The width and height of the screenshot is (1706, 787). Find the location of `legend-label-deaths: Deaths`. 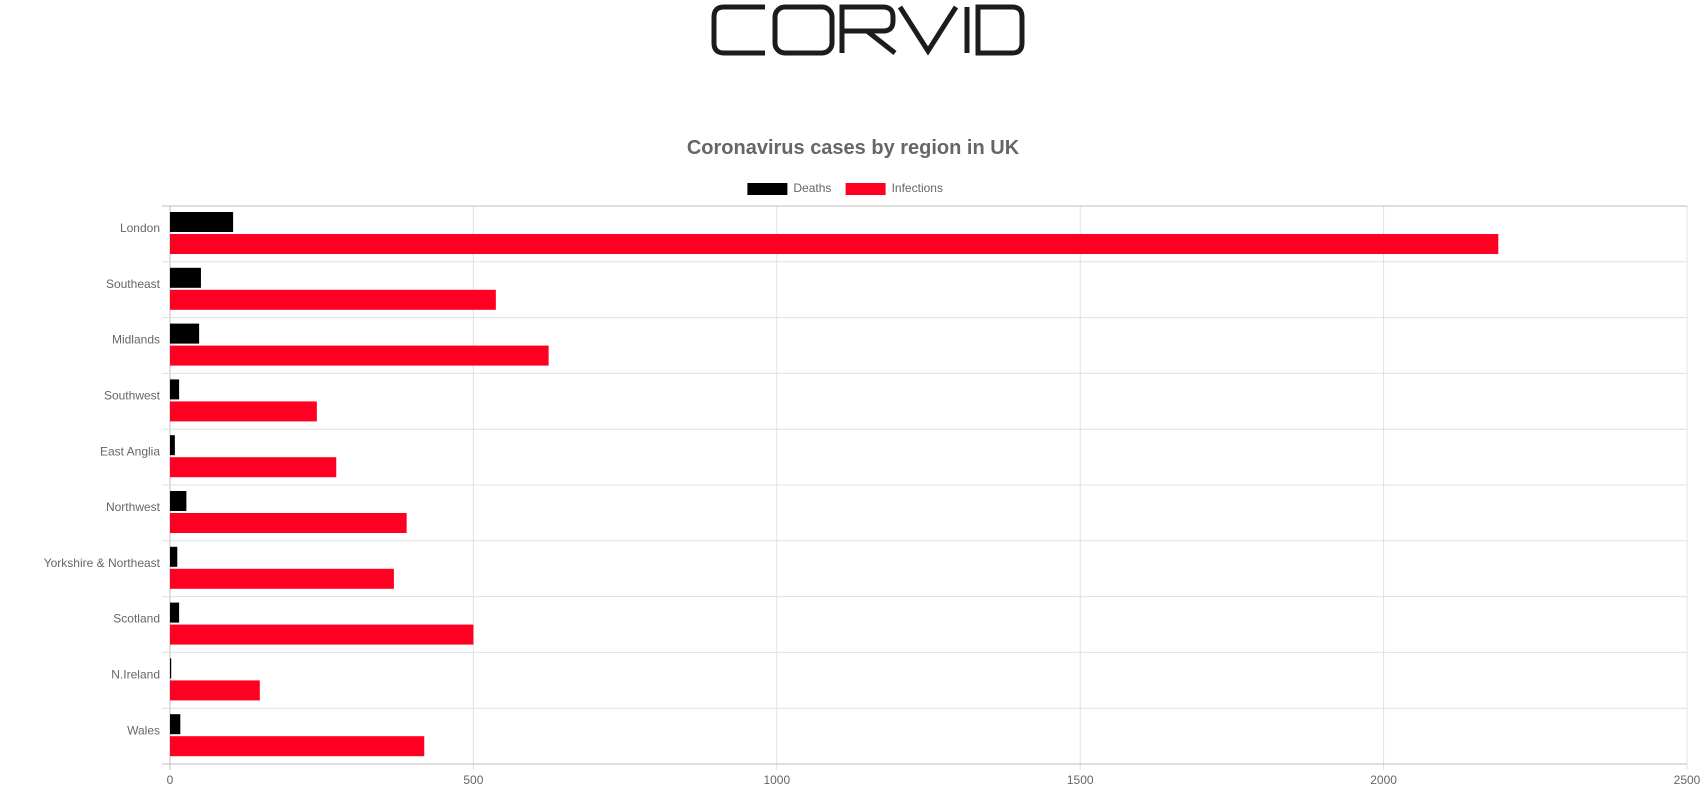

legend-label-deaths: Deaths is located at coordinates (812, 188).